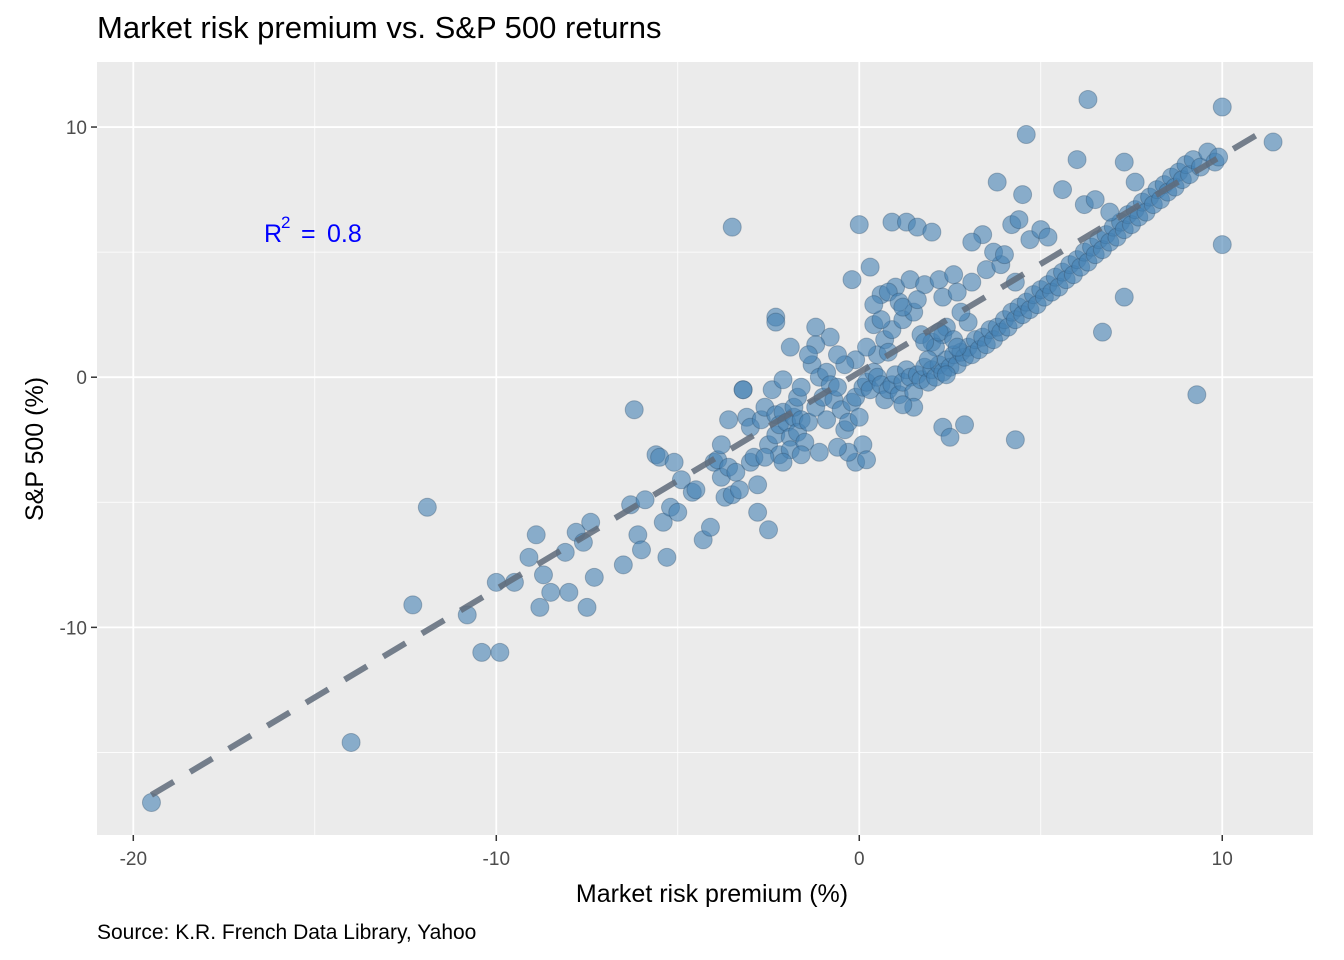  Describe the element at coordinates (73, 628) in the screenshot. I see `y-tick-label: -10` at that location.